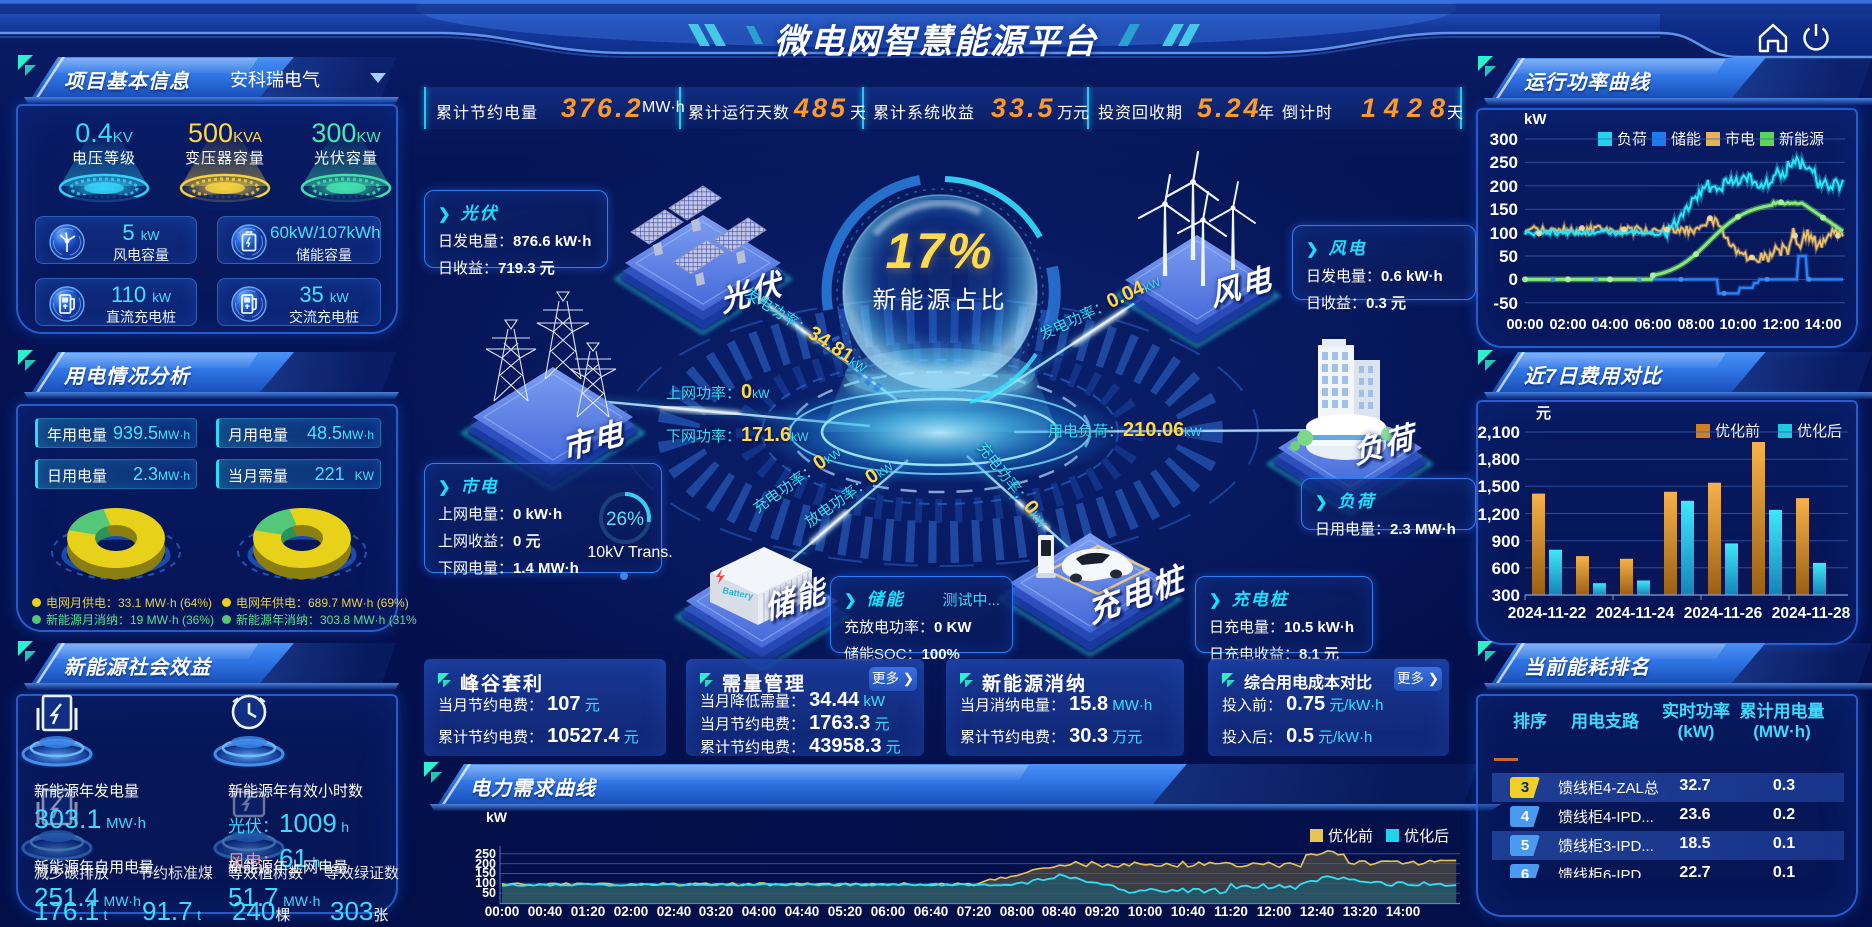  What do you see at coordinates (1188, 911) in the screenshot?
I see `svg-text: 10:40` at bounding box center [1188, 911].